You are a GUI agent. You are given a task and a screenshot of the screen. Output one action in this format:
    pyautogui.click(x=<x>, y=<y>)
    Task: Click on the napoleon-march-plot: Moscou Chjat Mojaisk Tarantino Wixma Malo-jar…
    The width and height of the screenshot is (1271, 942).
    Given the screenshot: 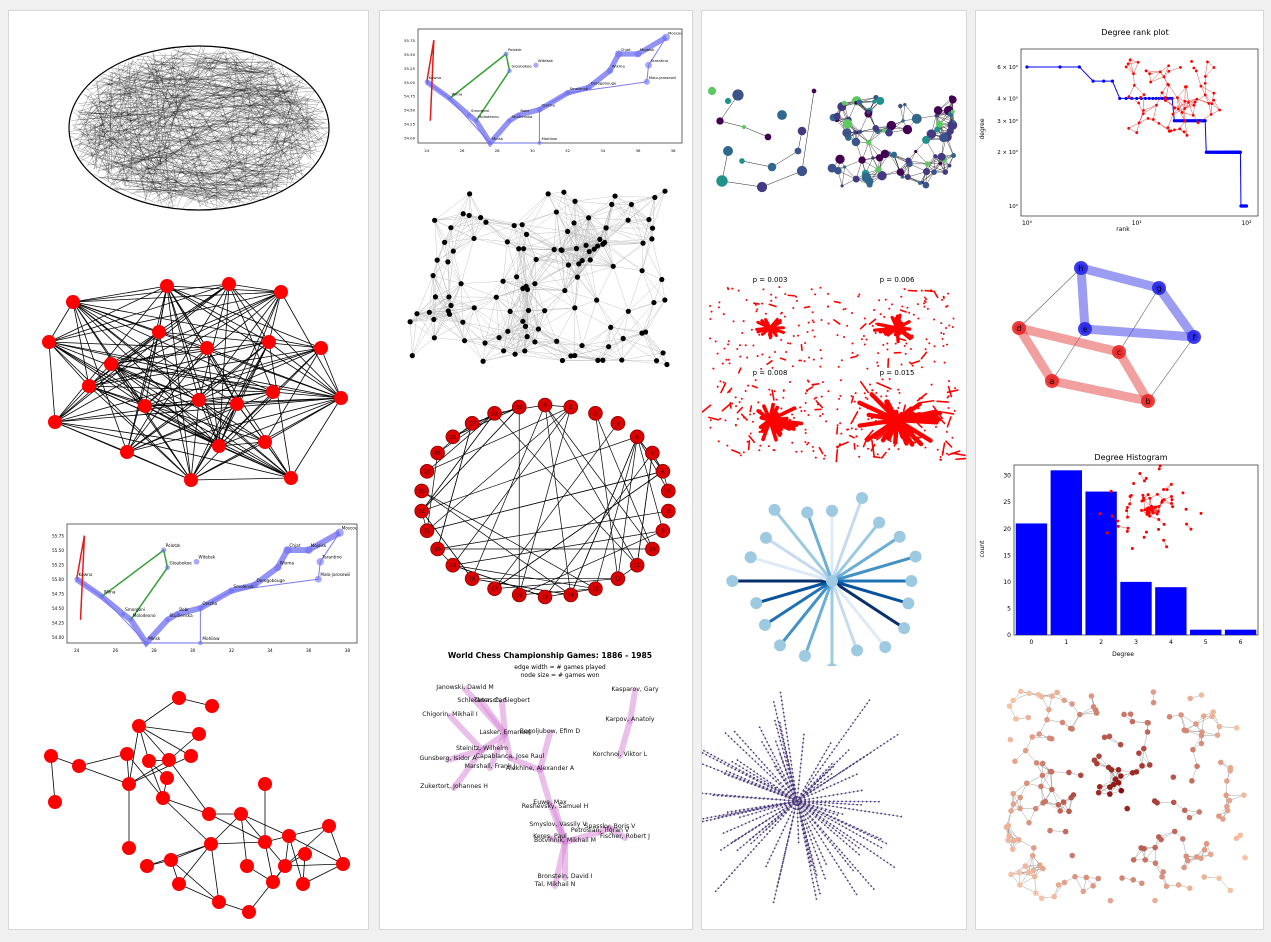 What is the action you would take?
    pyautogui.click(x=198, y=588)
    